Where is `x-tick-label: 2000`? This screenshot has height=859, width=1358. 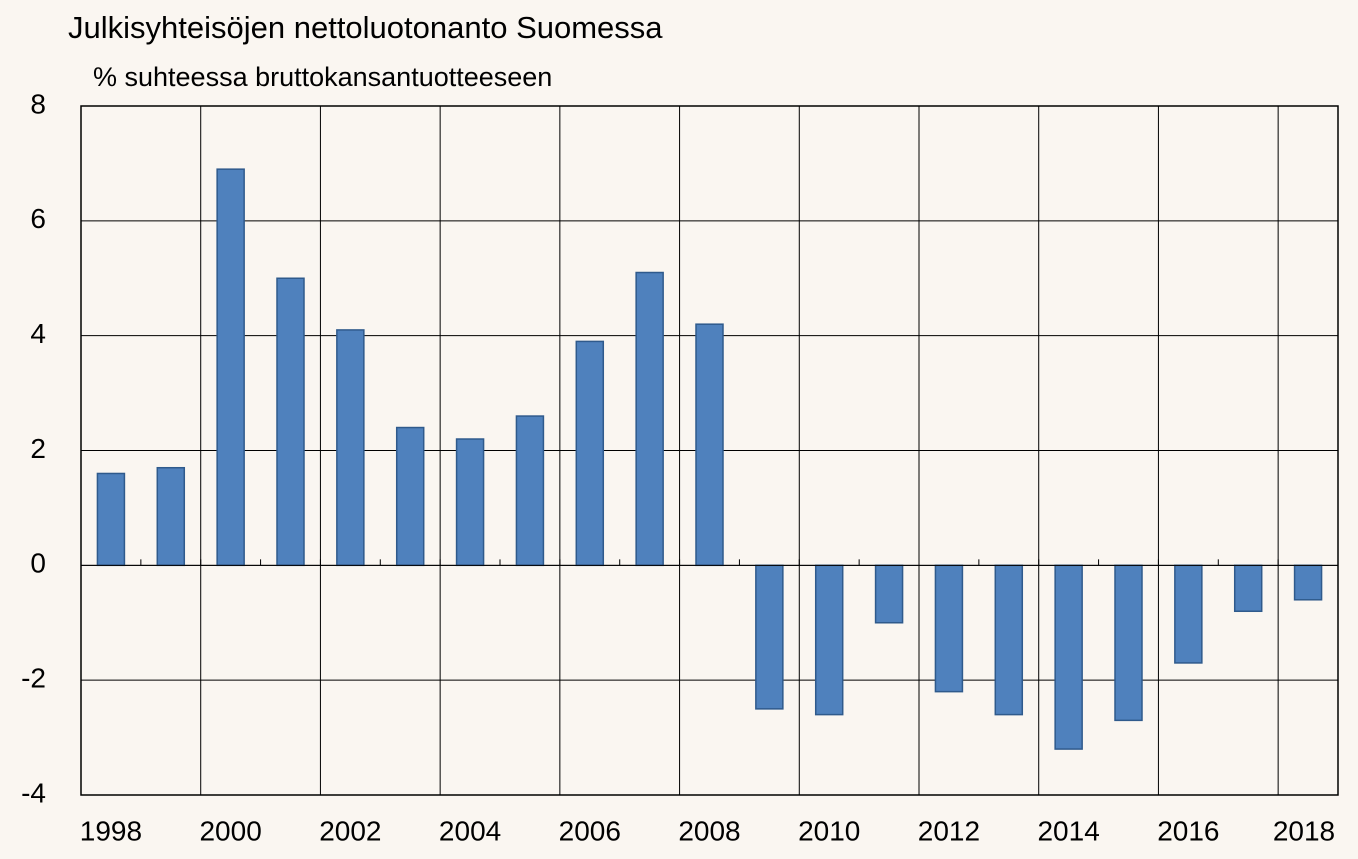 x-tick-label: 2000 is located at coordinates (230, 830).